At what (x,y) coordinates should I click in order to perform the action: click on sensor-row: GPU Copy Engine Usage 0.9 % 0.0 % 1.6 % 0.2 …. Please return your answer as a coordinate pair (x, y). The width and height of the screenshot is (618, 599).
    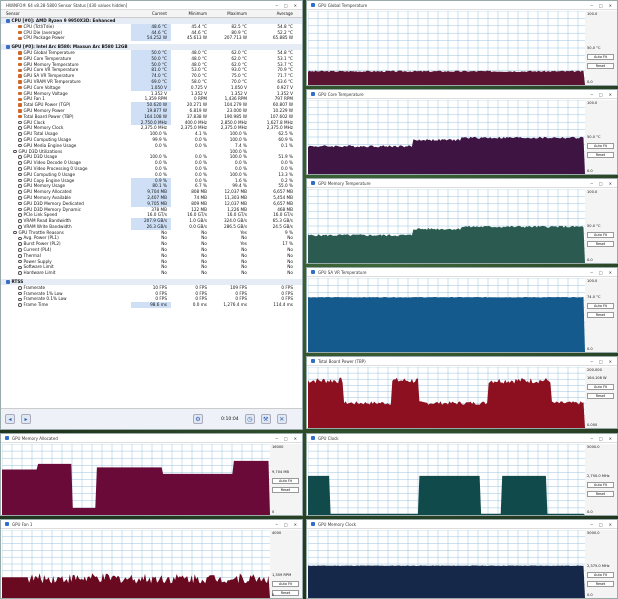
    Looking at the image, I should click on (151, 180).